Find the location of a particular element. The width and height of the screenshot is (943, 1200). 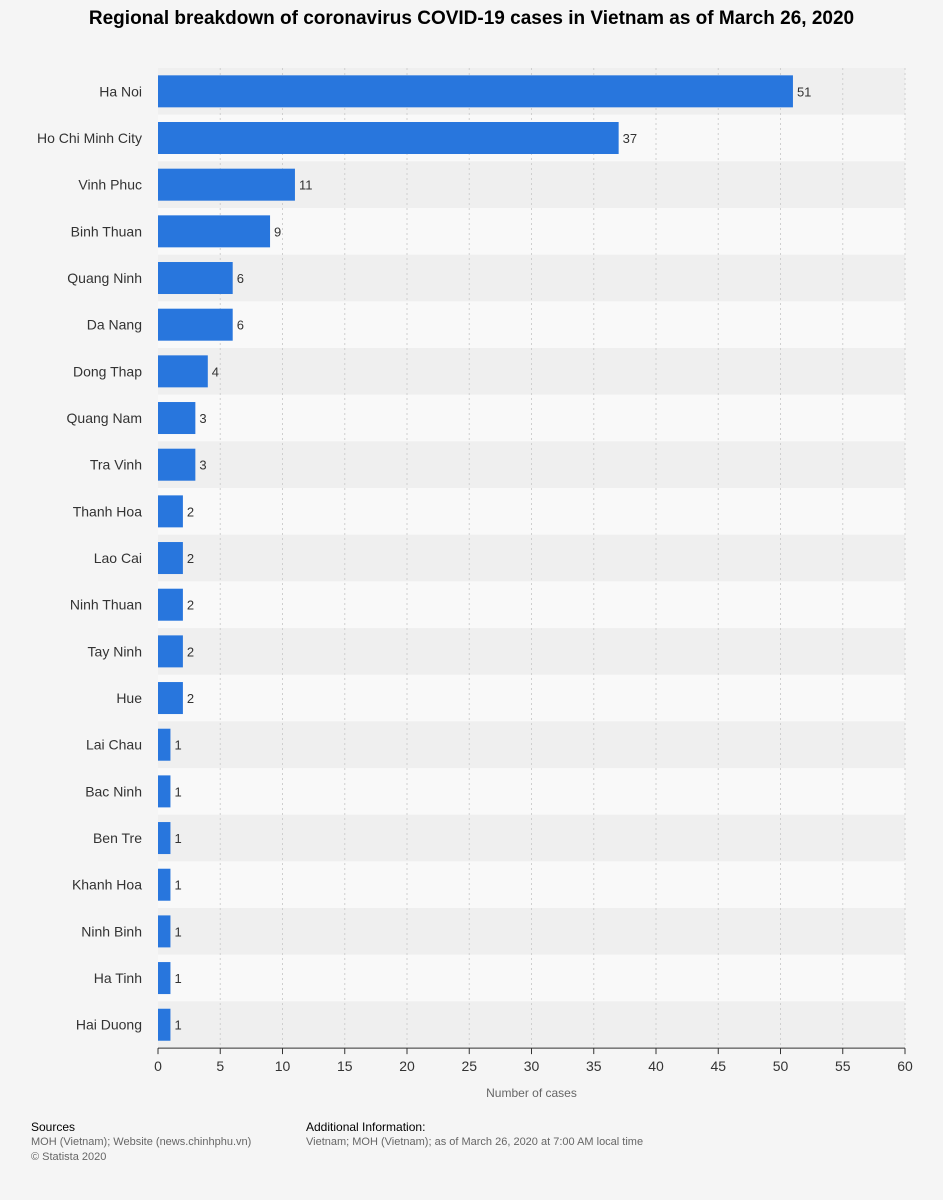

category-label: Quang Nam is located at coordinates (104, 418).